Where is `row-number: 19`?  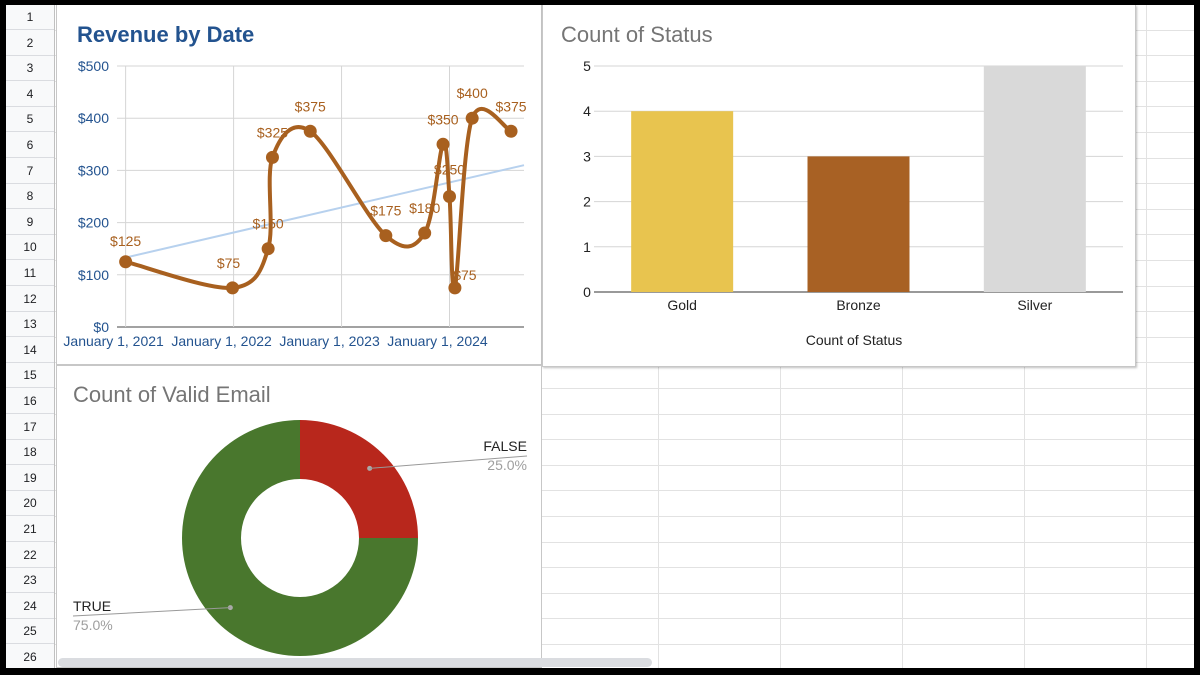 row-number: 19 is located at coordinates (30, 478).